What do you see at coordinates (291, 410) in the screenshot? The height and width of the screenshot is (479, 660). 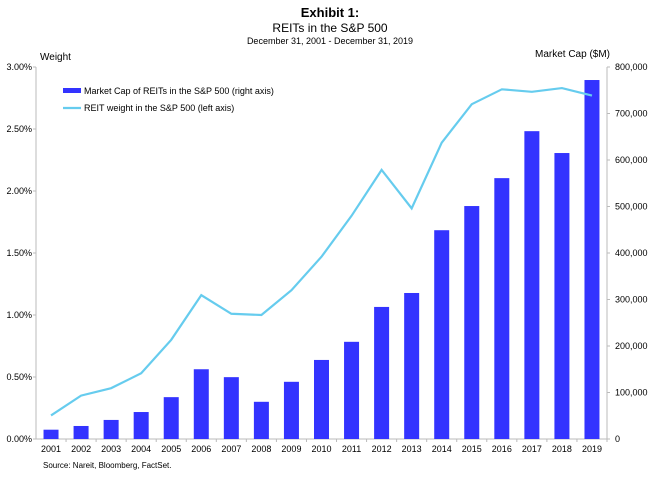 I see `bar-2009` at bounding box center [291, 410].